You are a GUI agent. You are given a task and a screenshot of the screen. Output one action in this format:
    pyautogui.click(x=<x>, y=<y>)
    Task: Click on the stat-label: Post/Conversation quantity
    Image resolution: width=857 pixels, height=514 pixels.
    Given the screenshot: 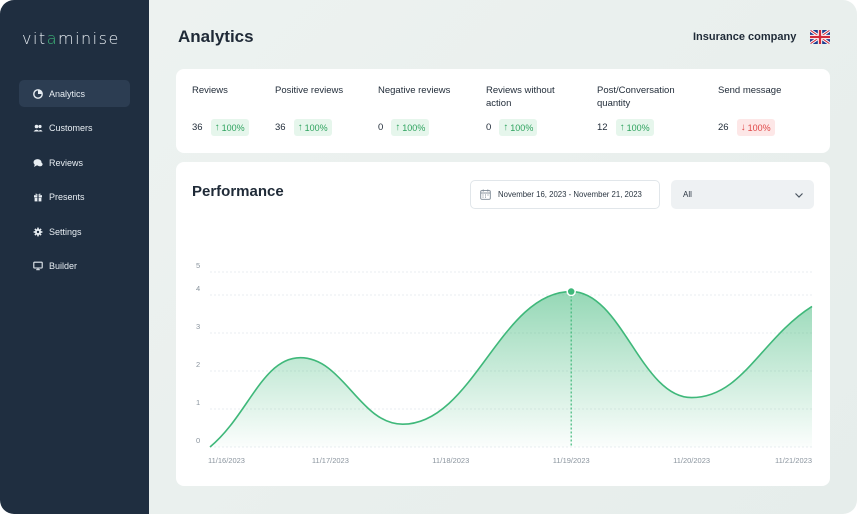 What is the action you would take?
    pyautogui.click(x=636, y=97)
    